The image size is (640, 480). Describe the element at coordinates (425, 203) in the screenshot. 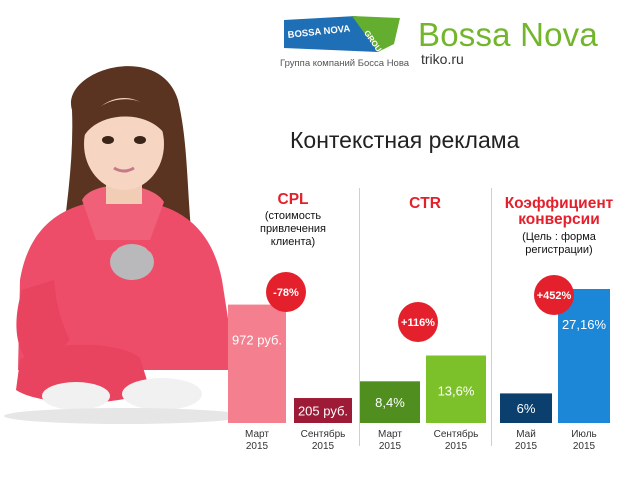

I see `panel-ctr-title: CTR` at that location.